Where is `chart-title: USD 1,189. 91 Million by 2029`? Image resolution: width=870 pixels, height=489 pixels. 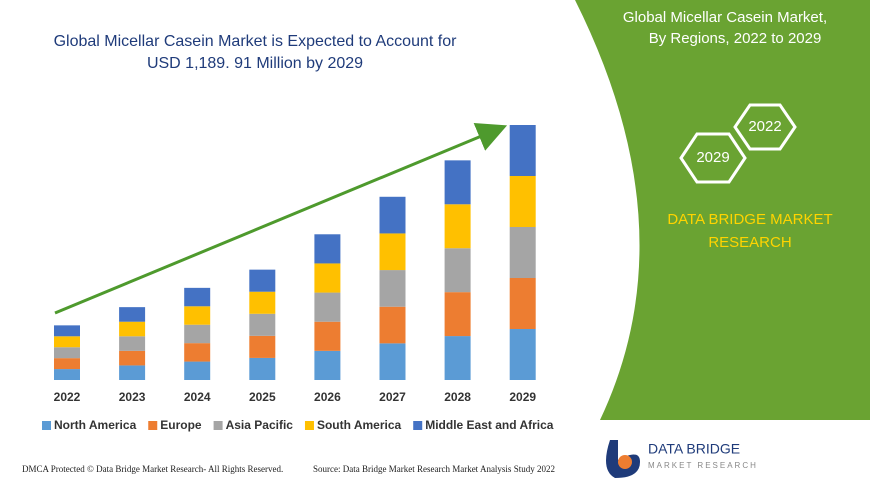 chart-title: USD 1,189. 91 Million by 2029 is located at coordinates (255, 63).